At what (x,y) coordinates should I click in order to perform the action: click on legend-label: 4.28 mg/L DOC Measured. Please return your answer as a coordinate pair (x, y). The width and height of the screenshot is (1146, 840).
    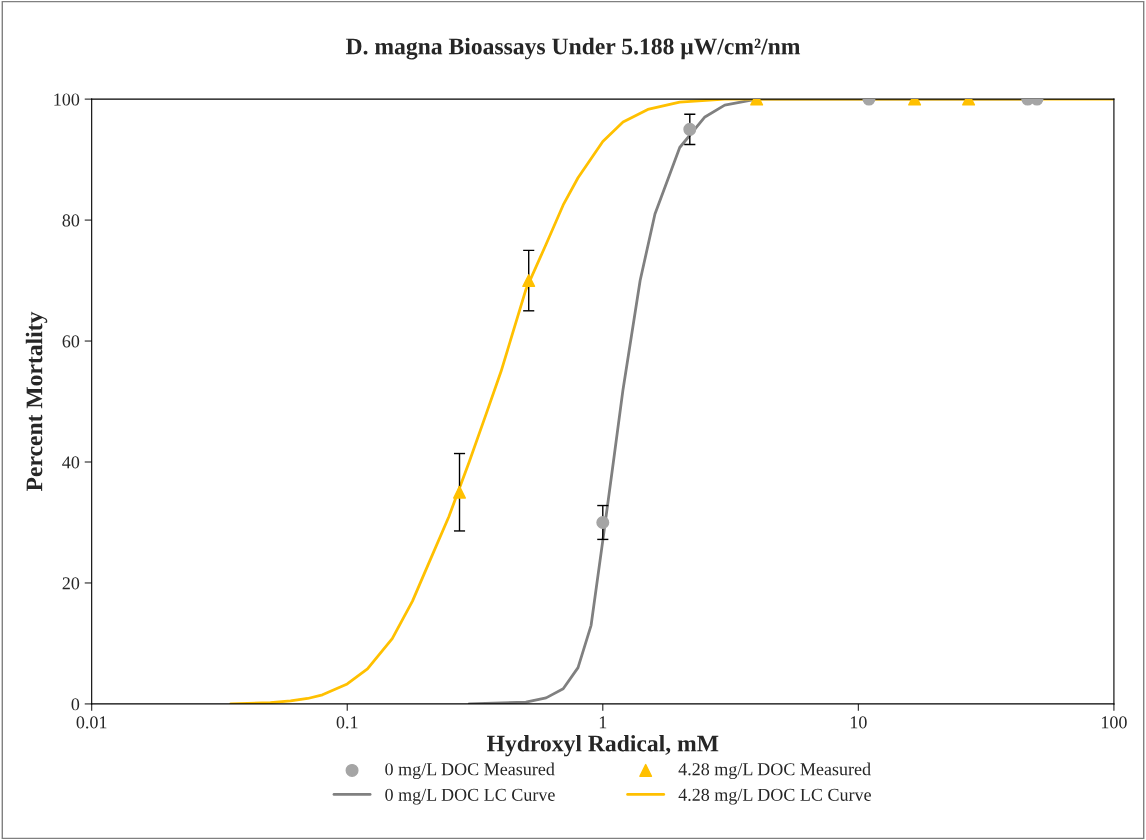
    Looking at the image, I should click on (774, 771).